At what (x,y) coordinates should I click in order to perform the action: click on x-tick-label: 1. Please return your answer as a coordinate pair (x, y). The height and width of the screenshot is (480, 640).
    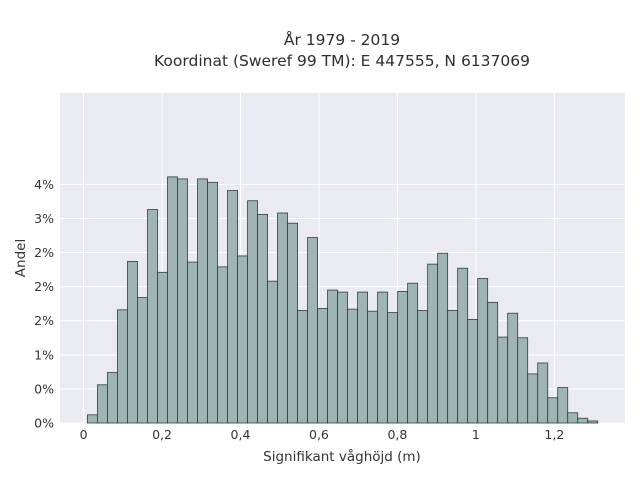
    Looking at the image, I should click on (476, 434).